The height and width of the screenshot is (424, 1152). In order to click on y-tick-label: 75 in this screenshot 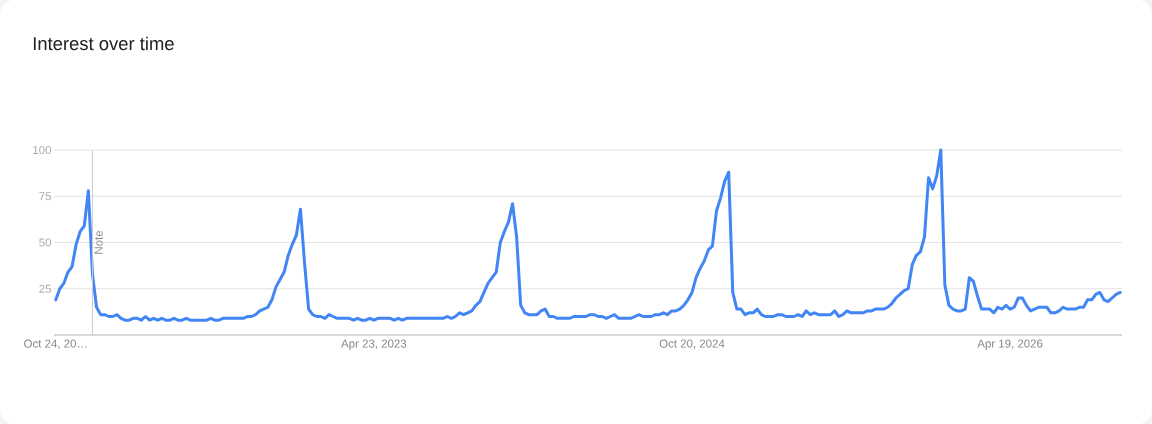, I will do `click(45, 196)`.